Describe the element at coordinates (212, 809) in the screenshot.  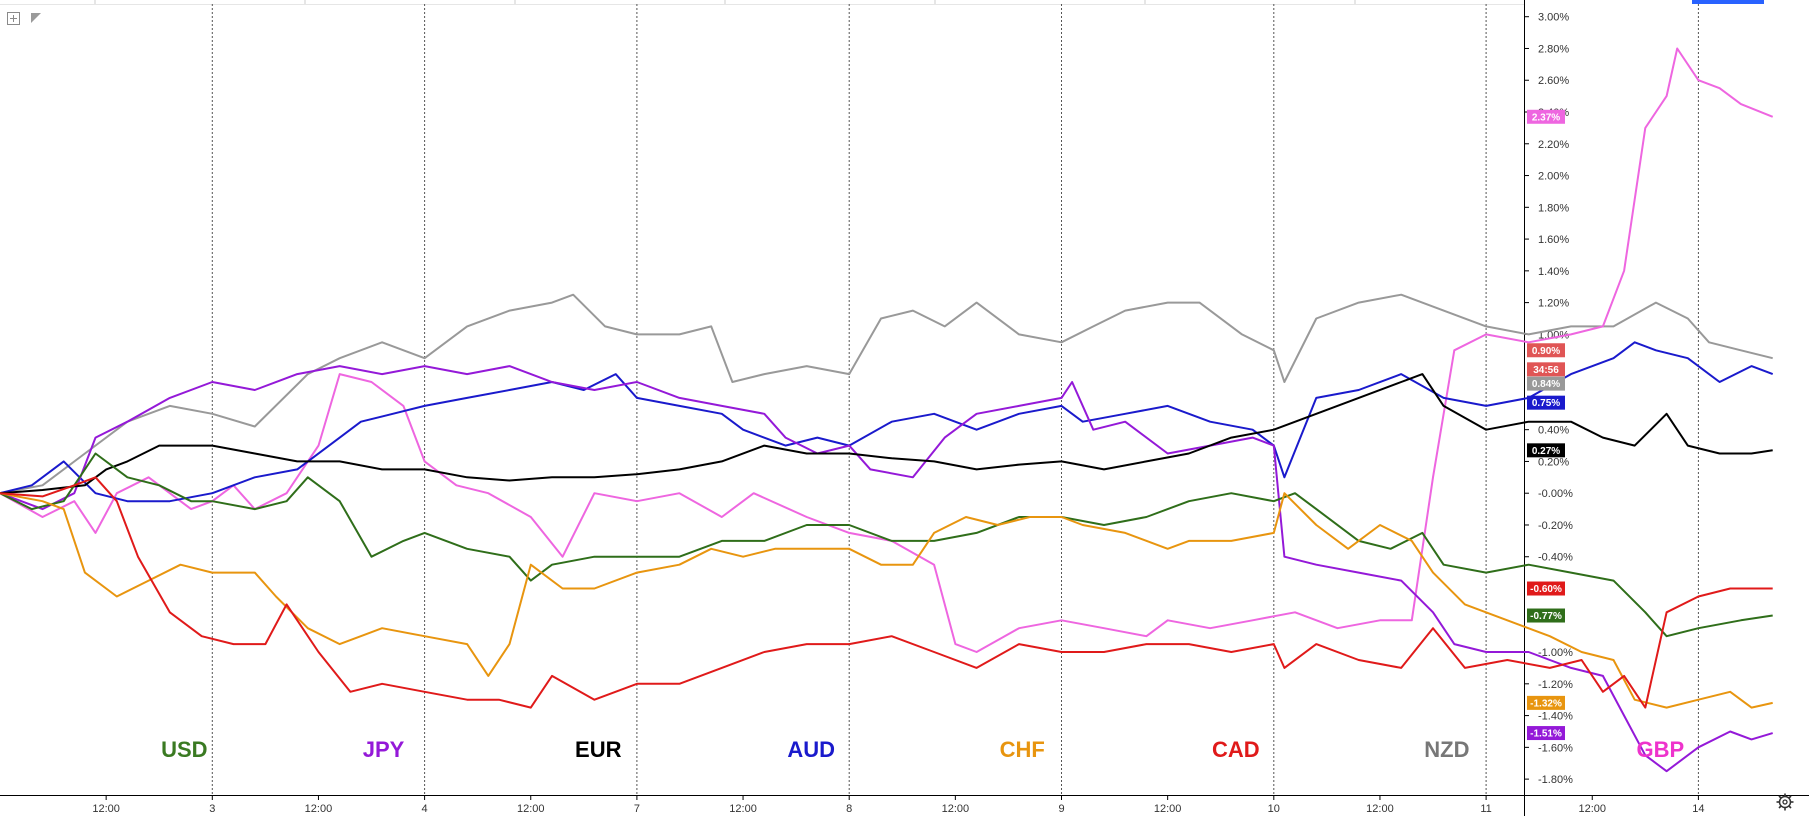
I see `x-tick-label: 3` at that location.